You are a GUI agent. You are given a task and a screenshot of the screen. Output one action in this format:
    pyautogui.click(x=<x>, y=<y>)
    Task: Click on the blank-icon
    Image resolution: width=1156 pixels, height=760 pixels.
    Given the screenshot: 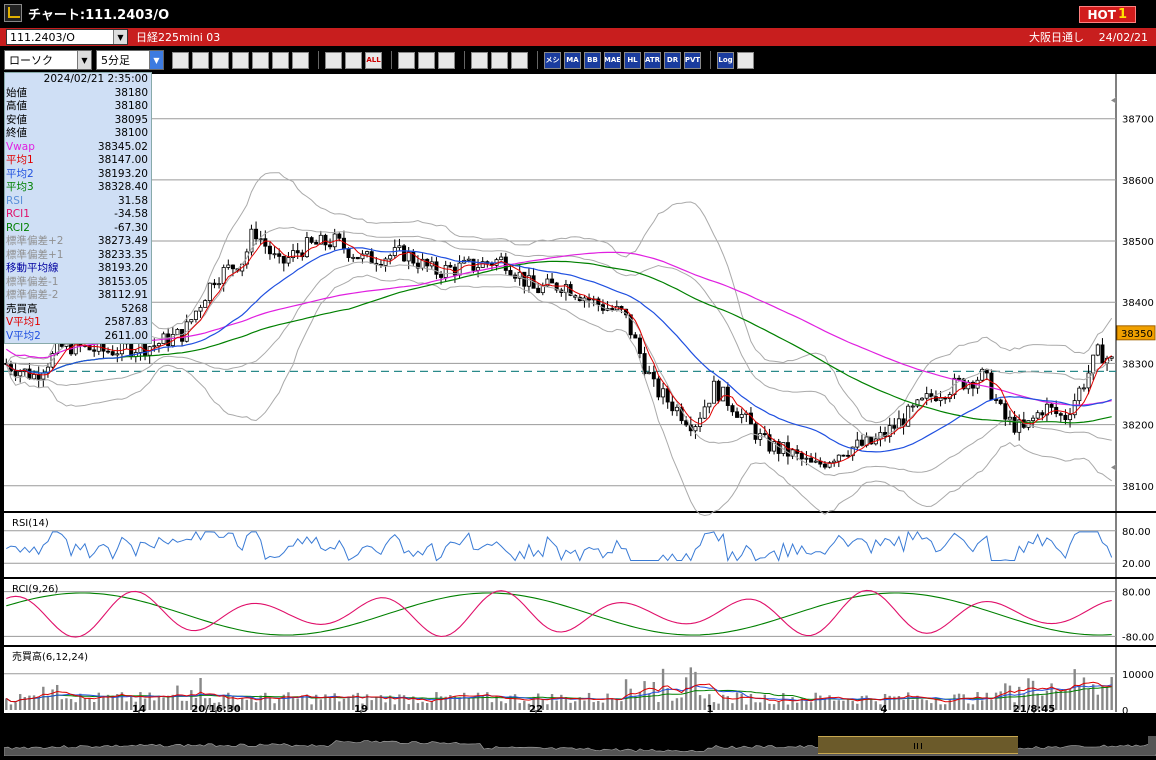 What is the action you would take?
    pyautogui.click(x=300, y=60)
    